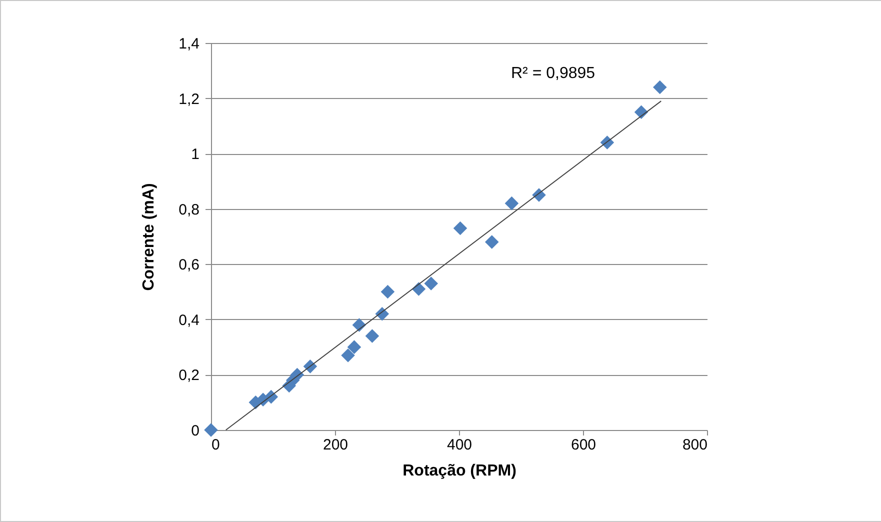 The width and height of the screenshot is (881, 522). I want to click on y-tick-label: 0,6, so click(189, 265).